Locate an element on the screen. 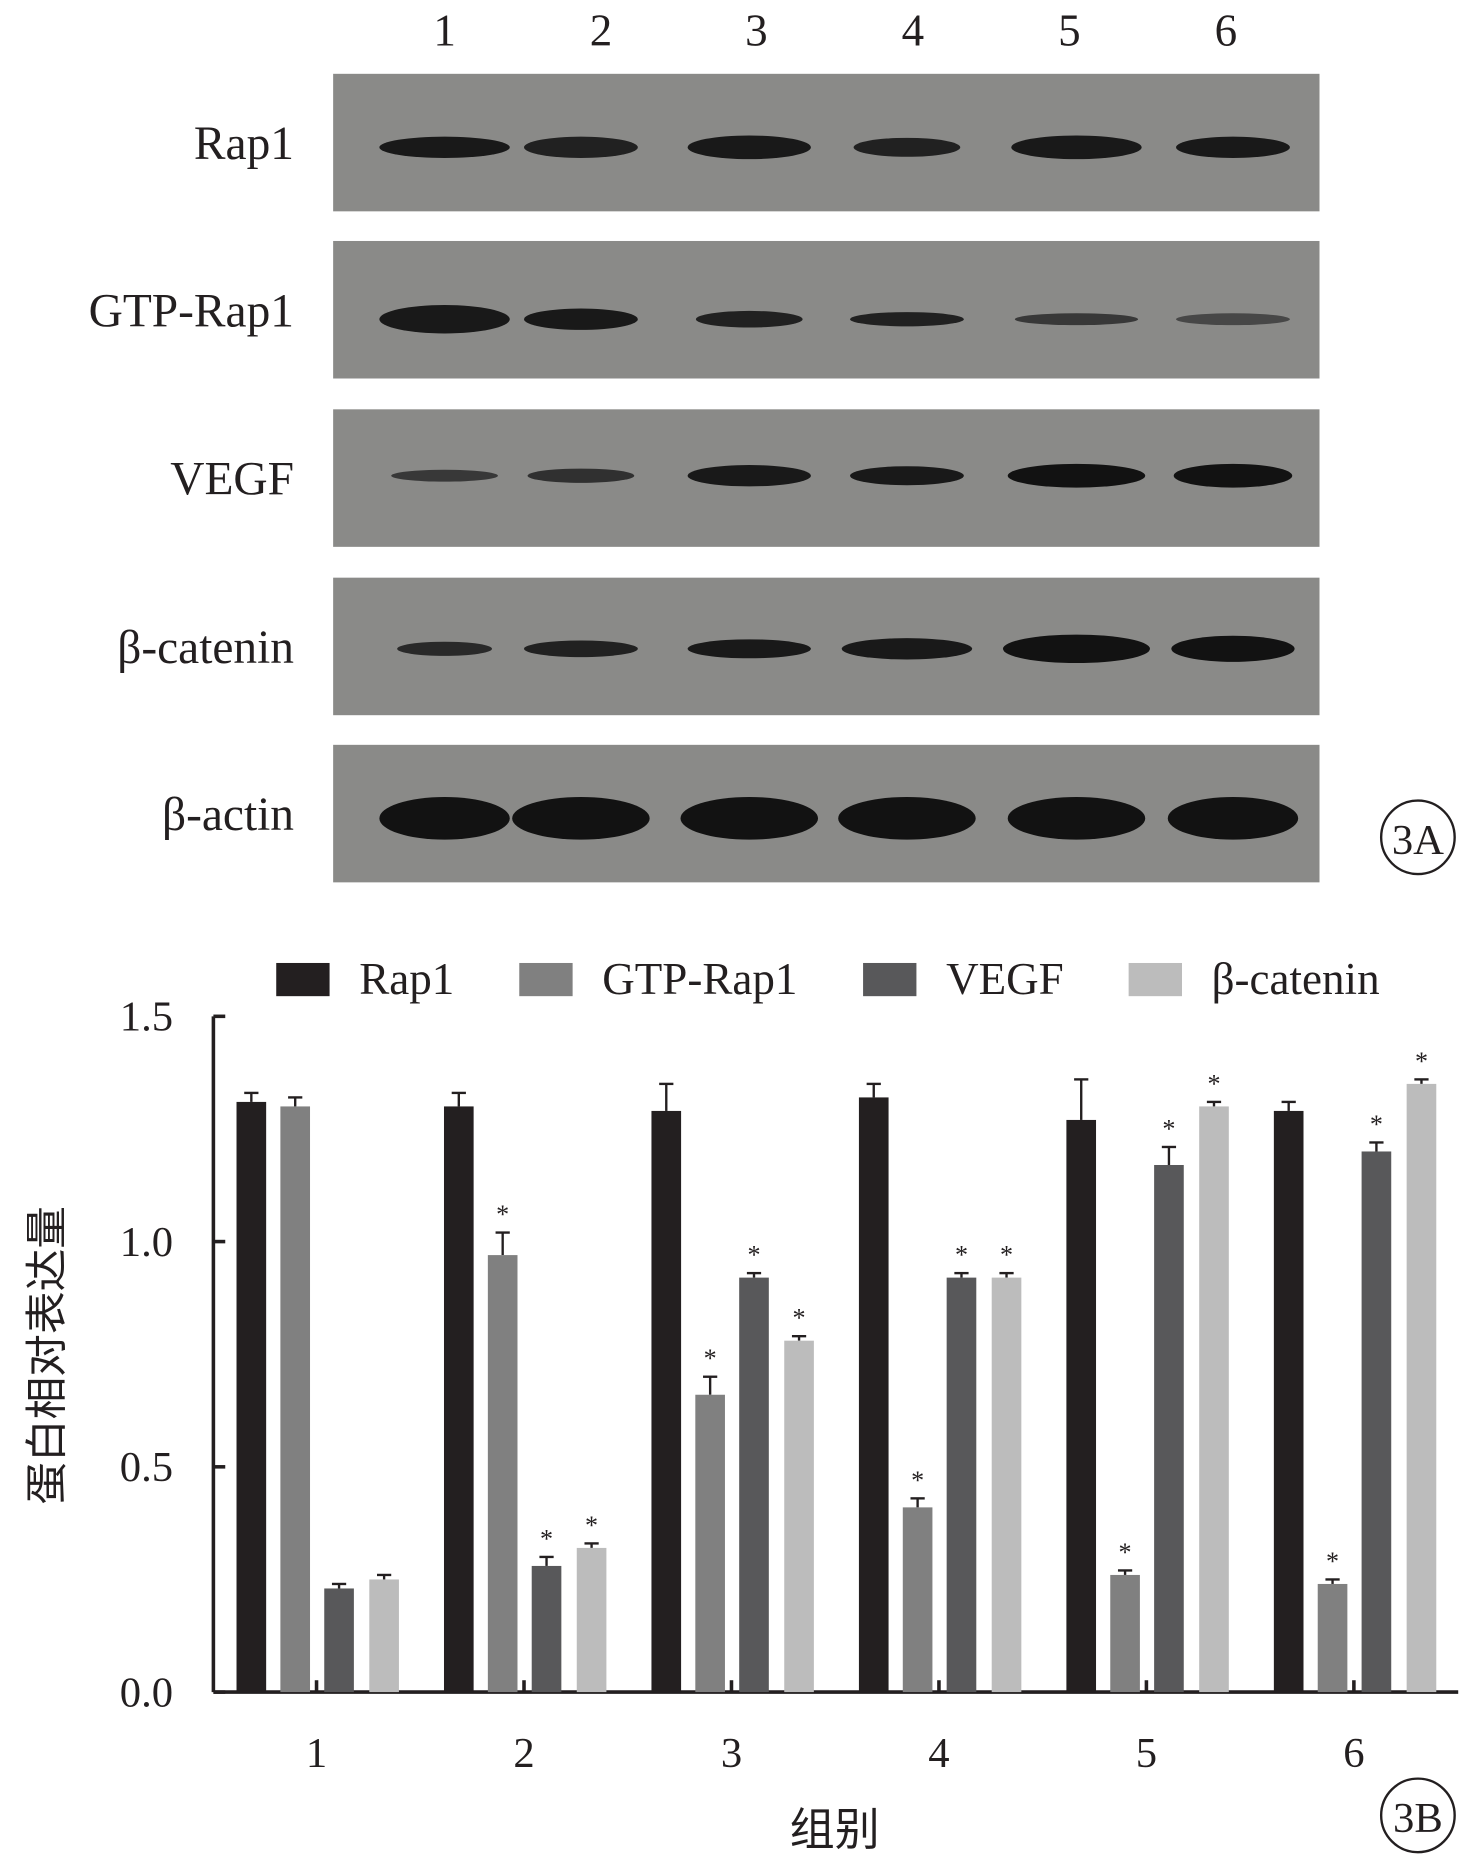  y-tick-label: 1.0 is located at coordinates (146, 1242).